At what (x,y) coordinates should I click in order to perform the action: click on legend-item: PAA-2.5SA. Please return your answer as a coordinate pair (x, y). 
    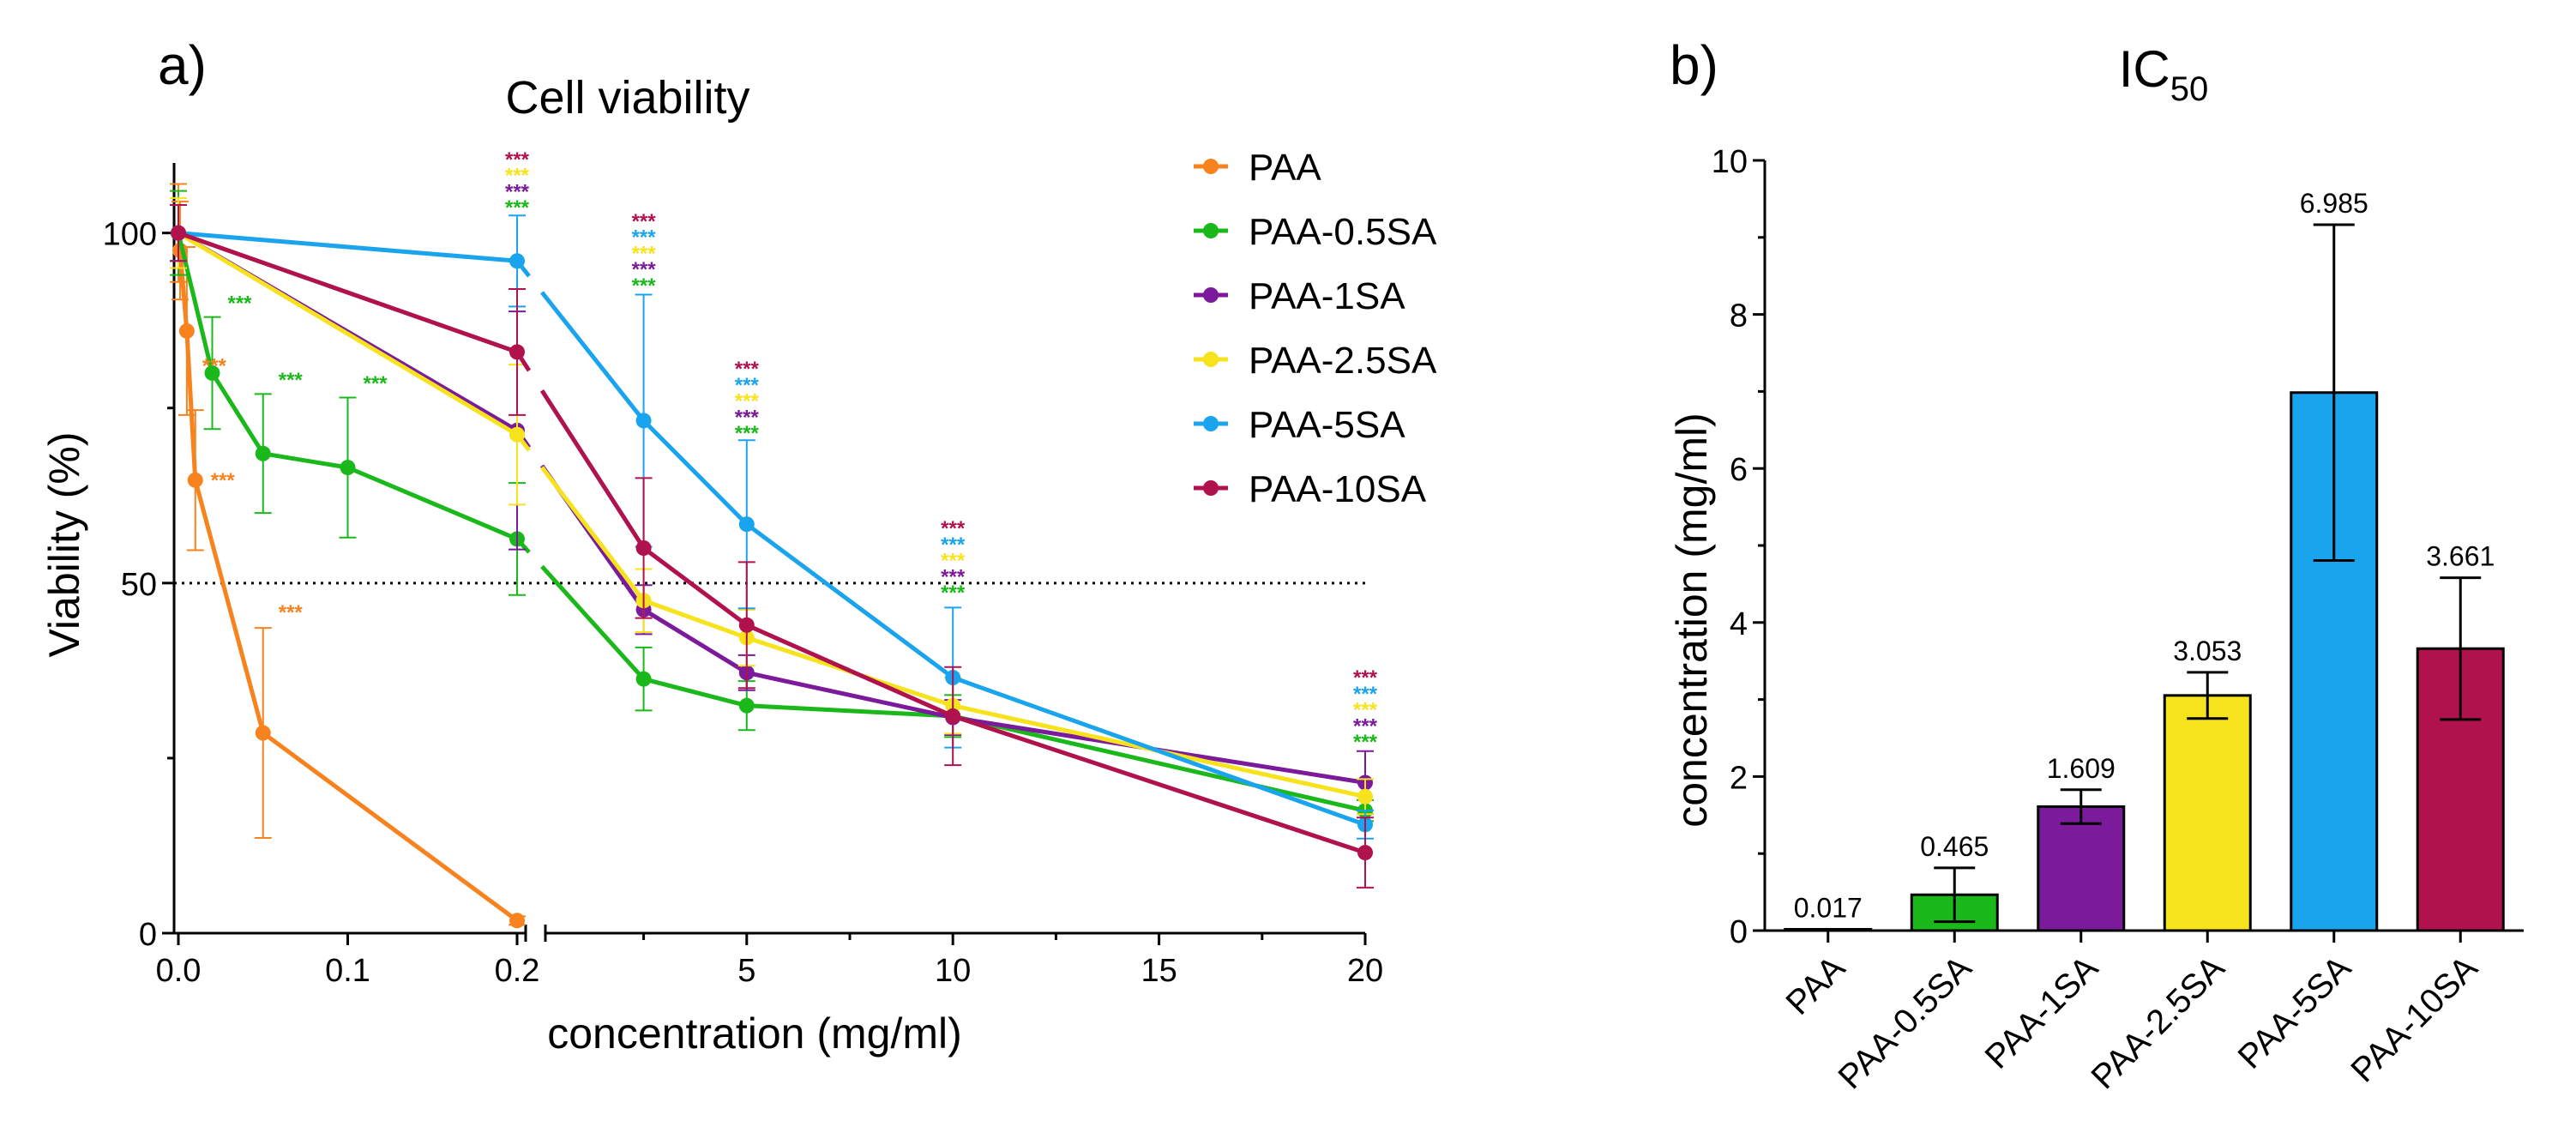
    Looking at the image, I should click on (1315, 361).